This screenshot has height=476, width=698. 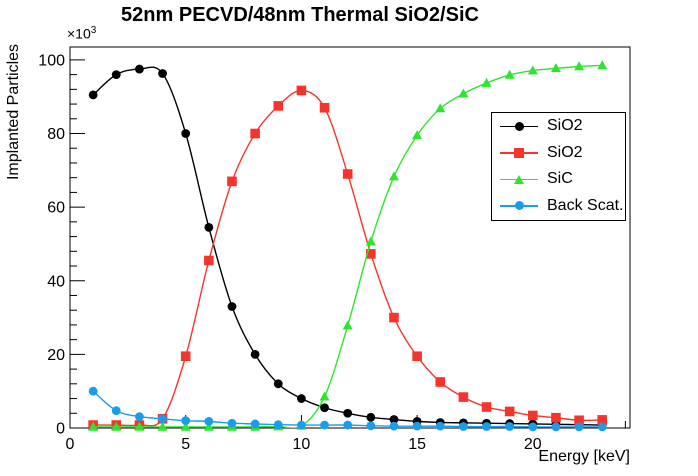 I want to click on legend: SiO2 SiO2 SiC Back Scat., so click(x=558, y=166).